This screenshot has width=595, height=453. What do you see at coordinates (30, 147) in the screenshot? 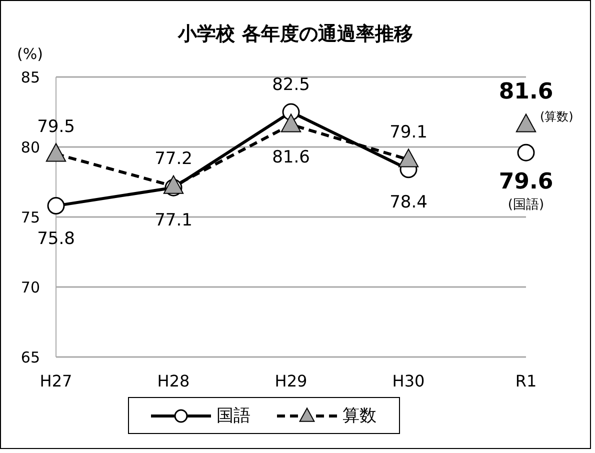
I see `y-tick-label: 80` at bounding box center [30, 147].